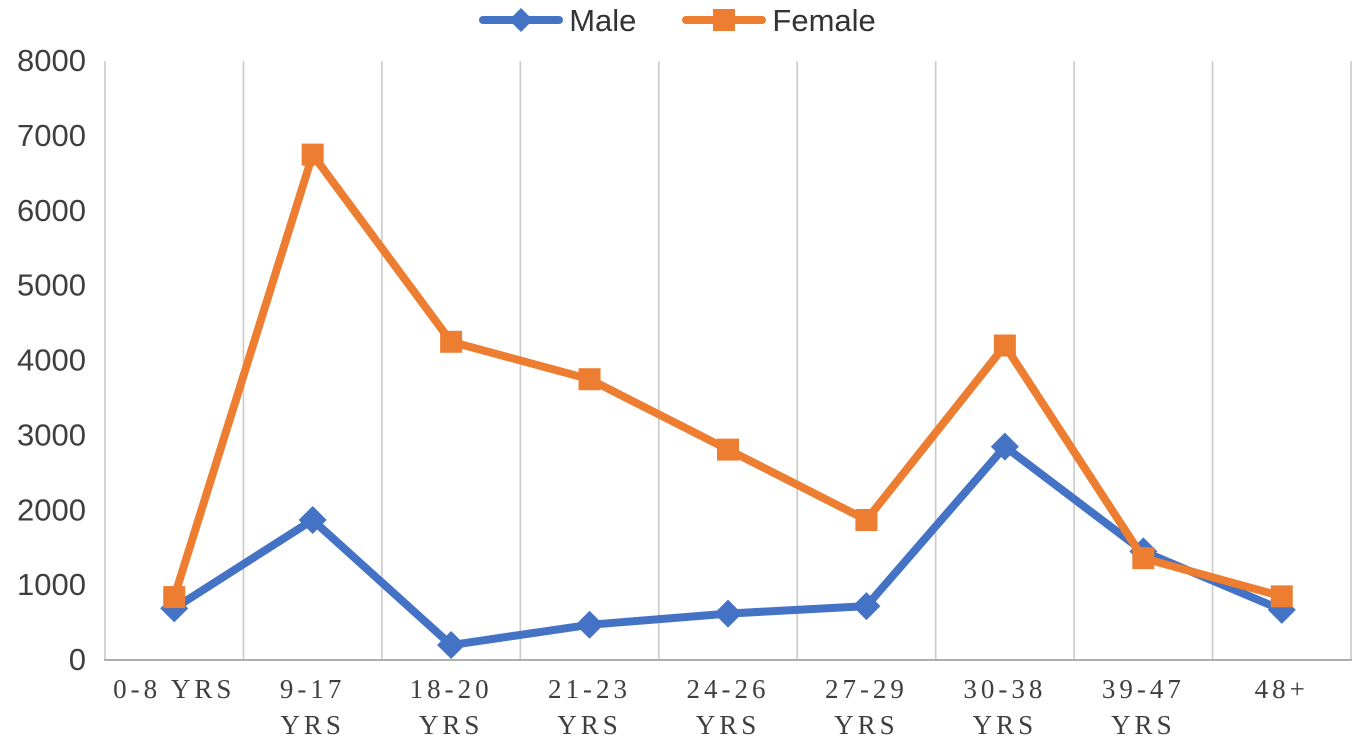 This screenshot has height=737, width=1355. Describe the element at coordinates (521, 20) in the screenshot. I see `male-series-glyph` at that location.